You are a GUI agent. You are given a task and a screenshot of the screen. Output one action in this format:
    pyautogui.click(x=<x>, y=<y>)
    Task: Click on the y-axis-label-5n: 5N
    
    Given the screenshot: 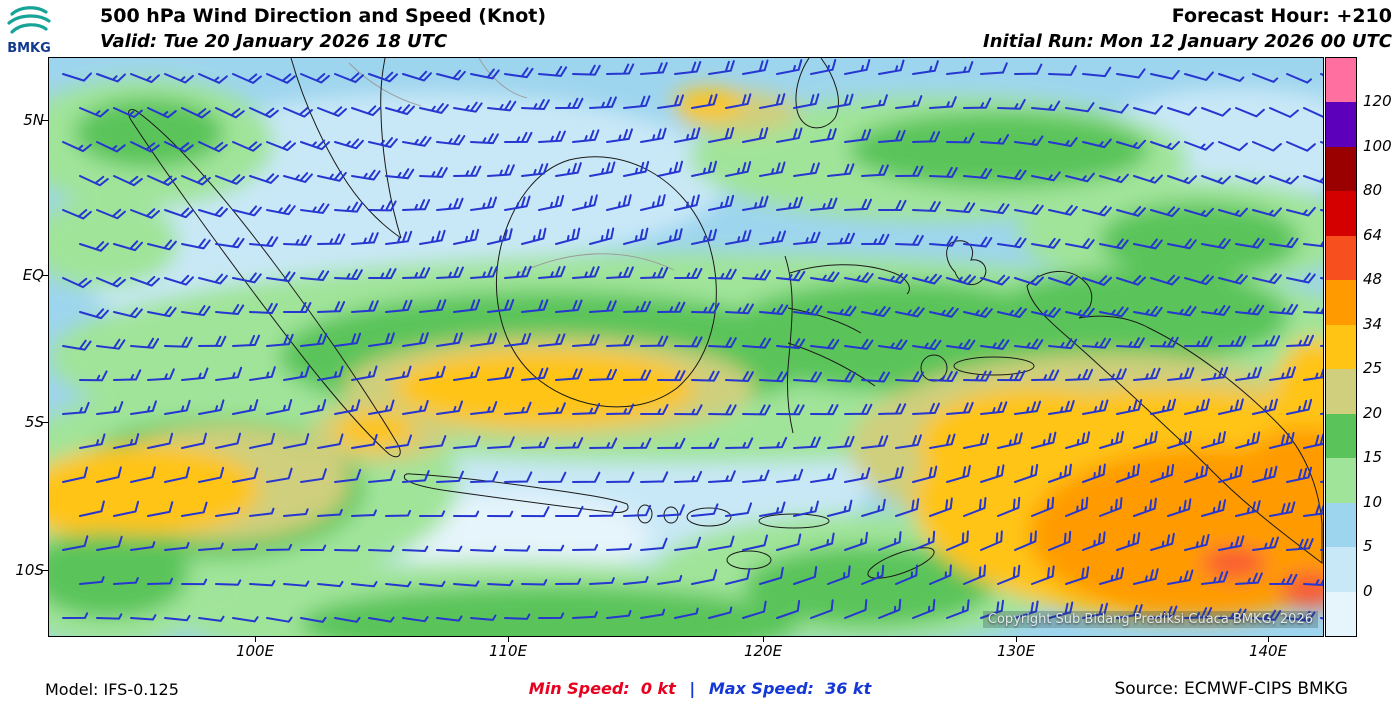 What is the action you would take?
    pyautogui.click(x=33, y=120)
    